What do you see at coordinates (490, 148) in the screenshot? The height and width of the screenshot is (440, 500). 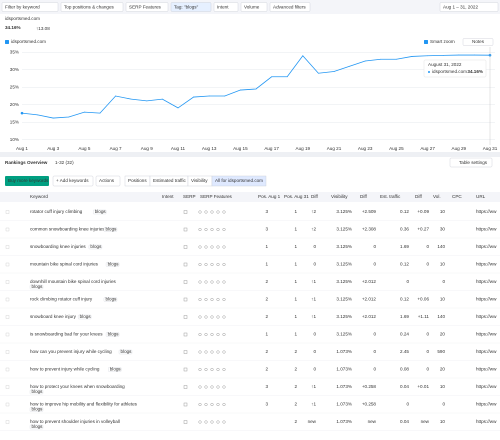 I see `x-tick-label: Aug 31` at bounding box center [490, 148].